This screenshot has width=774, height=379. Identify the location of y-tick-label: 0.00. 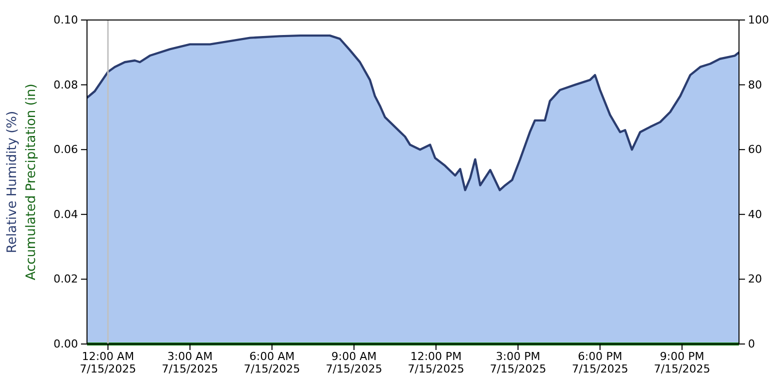
(66, 344).